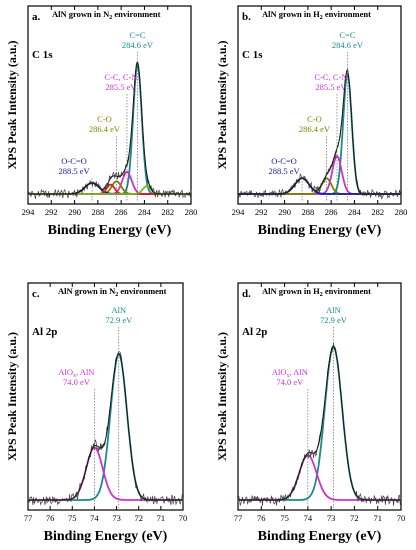  Describe the element at coordinates (36, 17) in the screenshot. I see `panel-letter: a.` at that location.